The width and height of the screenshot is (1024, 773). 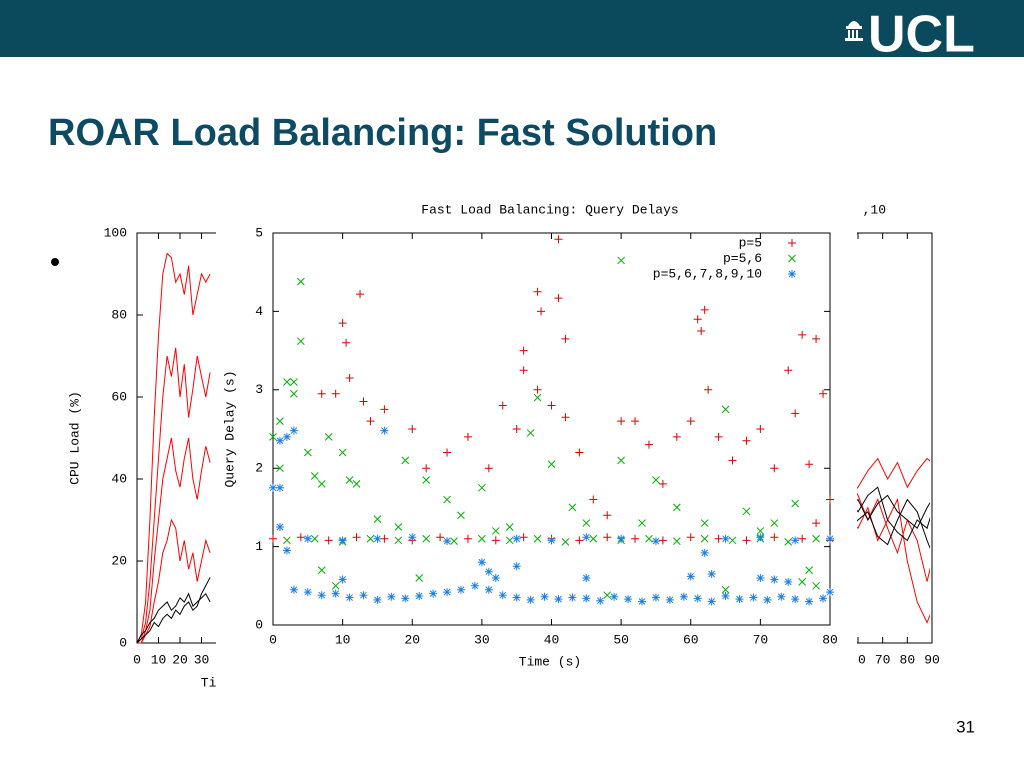 I want to click on logo-dome, so click(x=854, y=31).